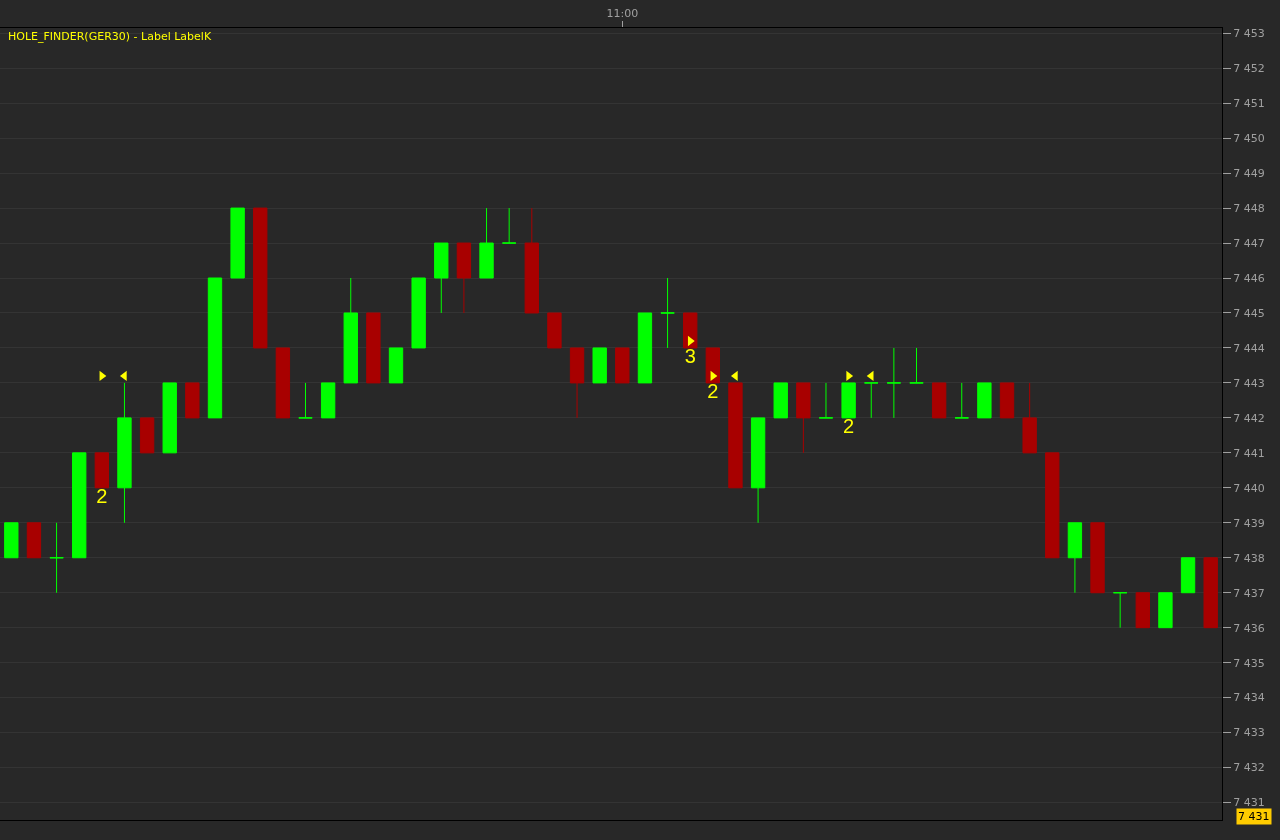 Image resolution: width=1280 pixels, height=840 pixels. Describe the element at coordinates (1249, 243) in the screenshot. I see `y-tick-label: 7 447` at that location.